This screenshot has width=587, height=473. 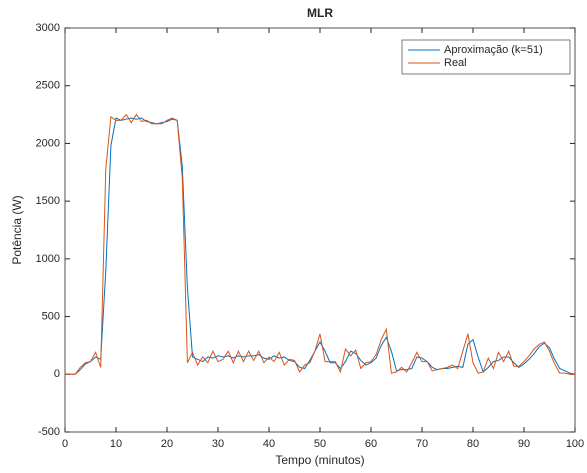 I want to click on x-tick-label: 10, so click(x=116, y=444).